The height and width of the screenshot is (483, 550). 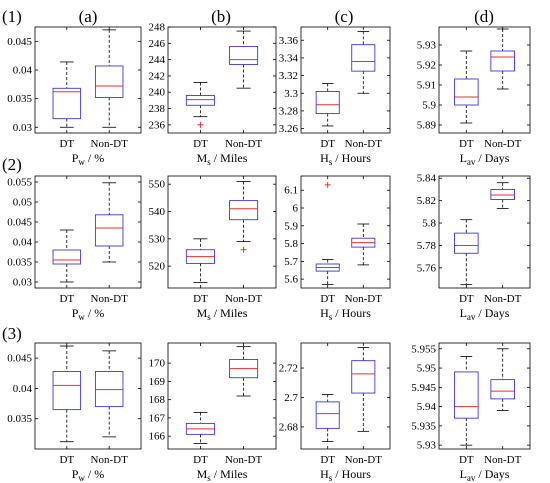 What do you see at coordinates (427, 179) in the screenshot?
I see `y-tick-label: 5.84` at bounding box center [427, 179].